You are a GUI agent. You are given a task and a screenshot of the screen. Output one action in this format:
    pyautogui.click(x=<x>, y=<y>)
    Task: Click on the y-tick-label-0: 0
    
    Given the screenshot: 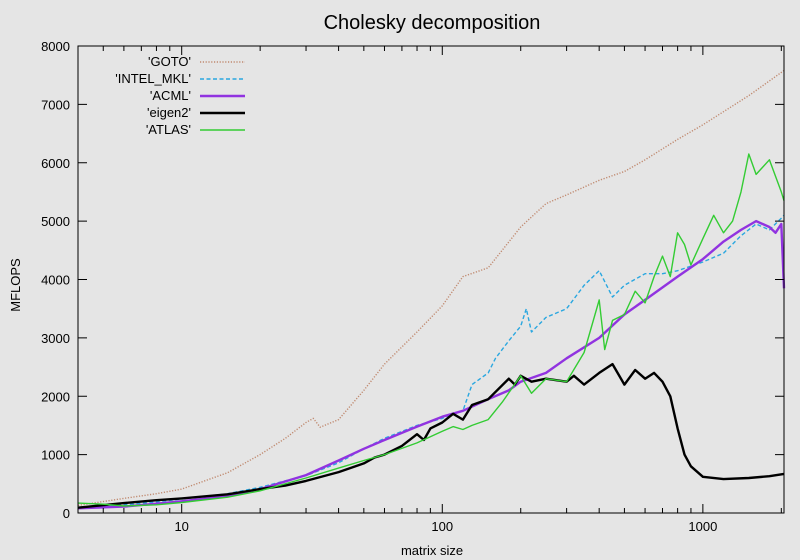 What is the action you would take?
    pyautogui.click(x=66, y=513)
    